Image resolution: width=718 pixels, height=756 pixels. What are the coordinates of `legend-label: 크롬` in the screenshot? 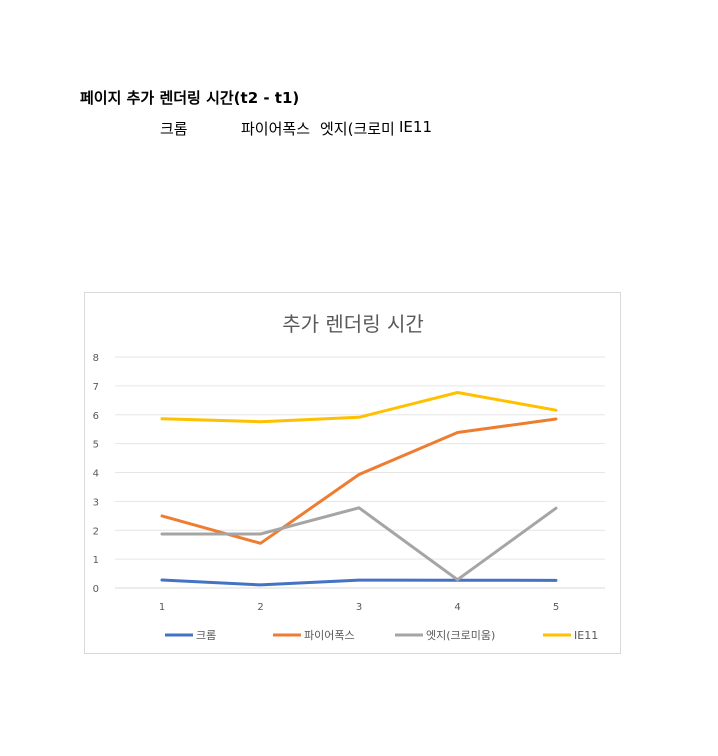 It's located at (206, 635).